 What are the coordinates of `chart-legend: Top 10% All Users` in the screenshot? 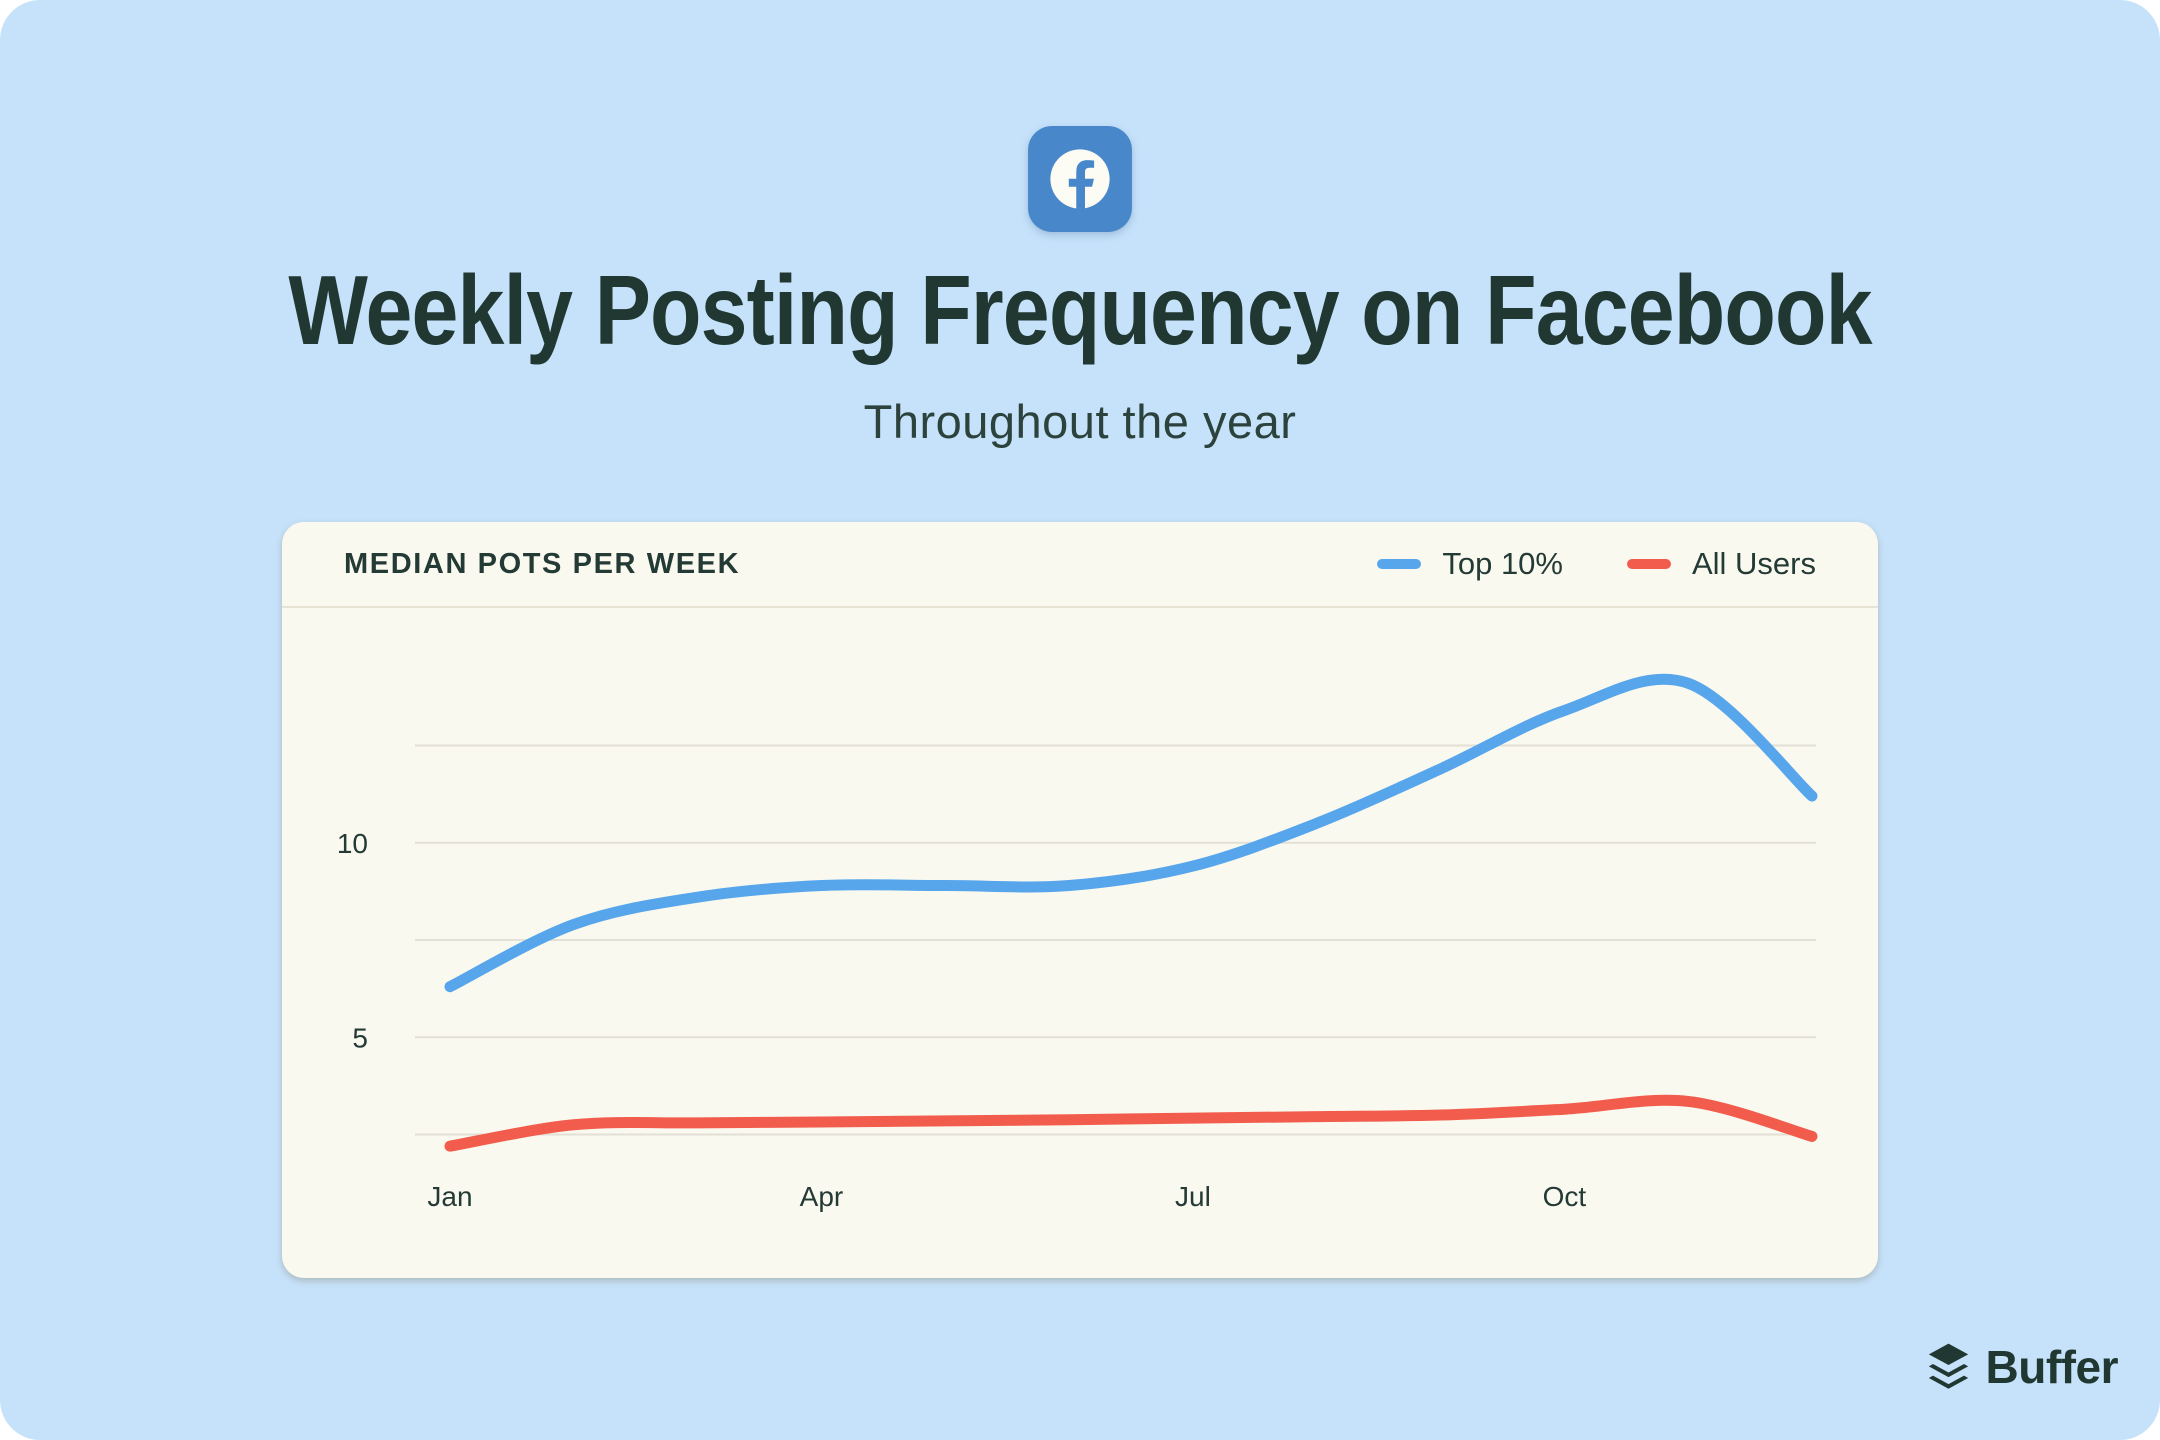 It's located at (1596, 564).